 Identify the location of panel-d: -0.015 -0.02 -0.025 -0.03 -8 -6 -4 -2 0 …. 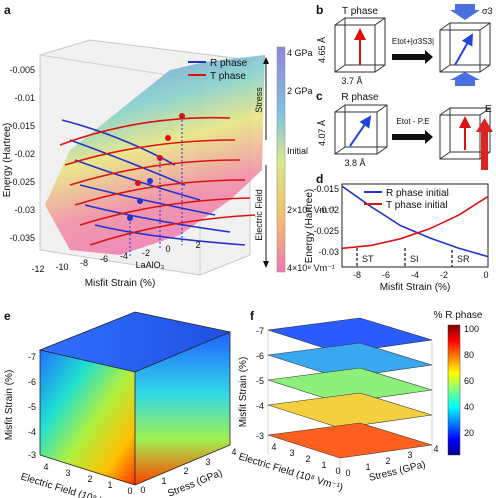
(396, 238).